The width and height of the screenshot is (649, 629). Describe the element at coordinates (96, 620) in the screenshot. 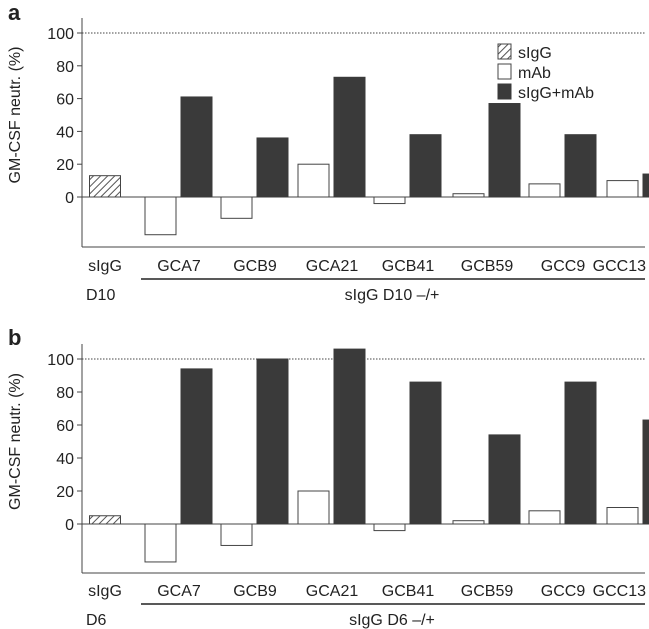

I see `sublabel-left: D6` at that location.